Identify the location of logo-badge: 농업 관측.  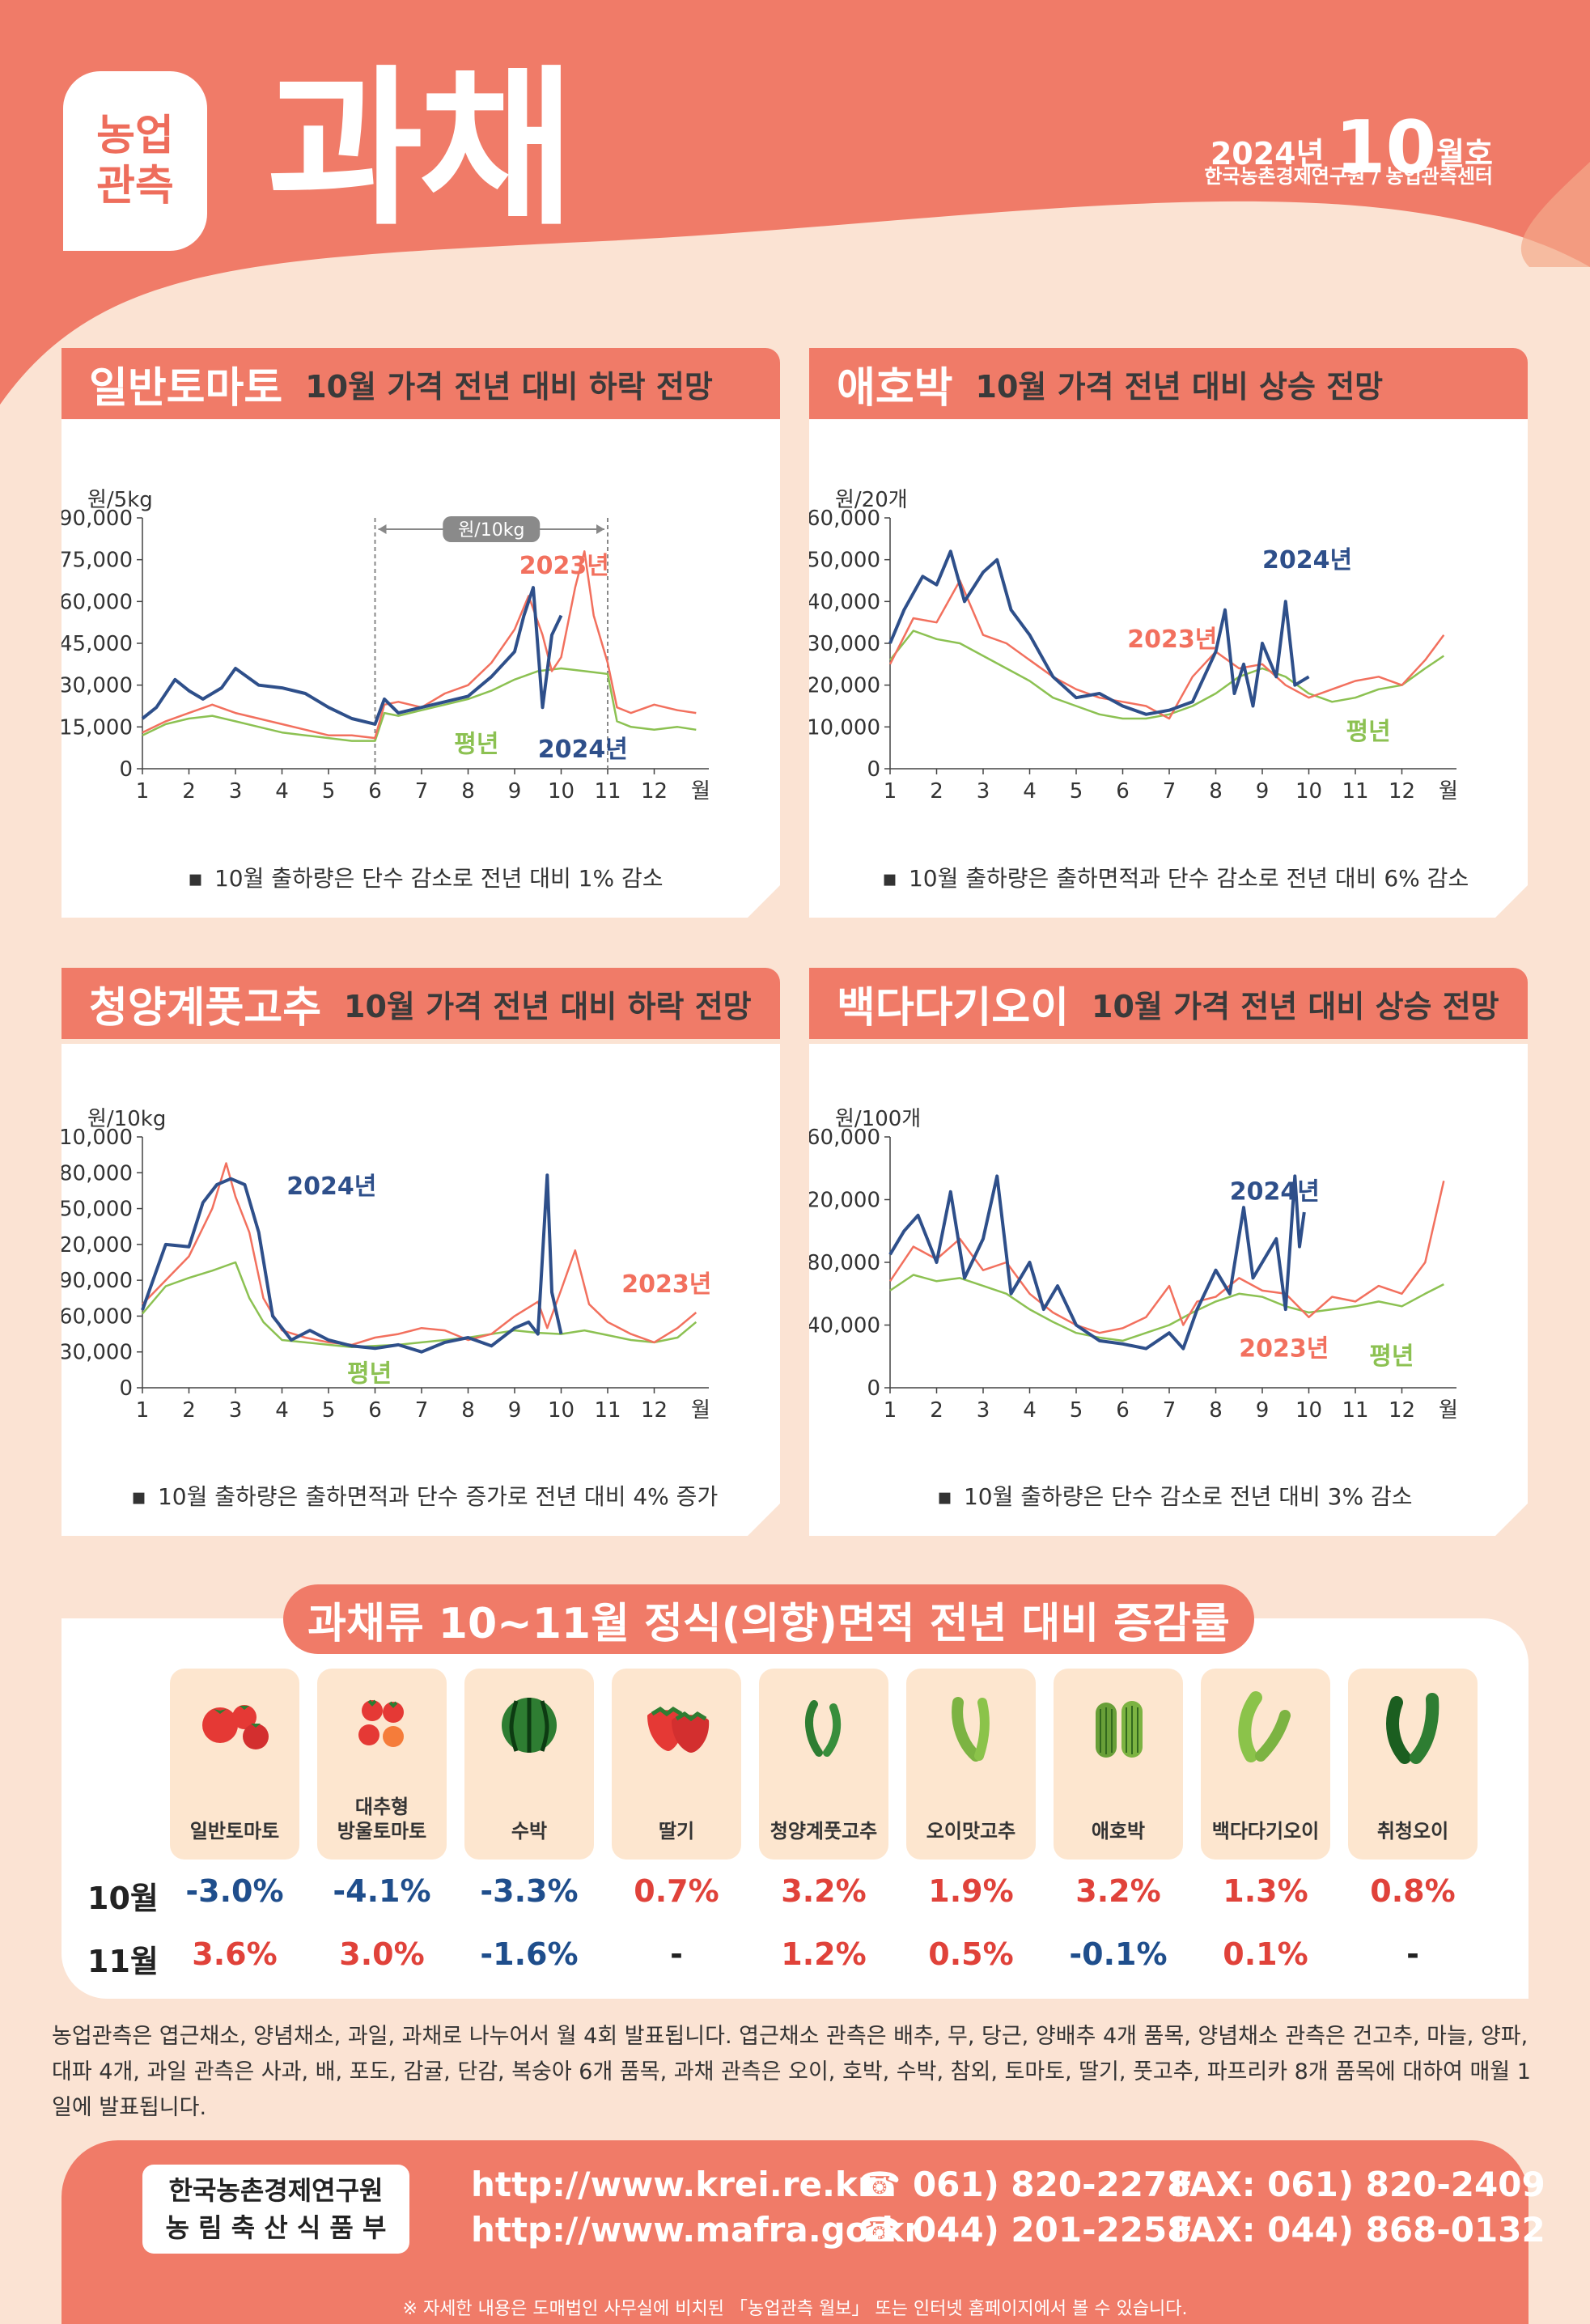
(135, 161).